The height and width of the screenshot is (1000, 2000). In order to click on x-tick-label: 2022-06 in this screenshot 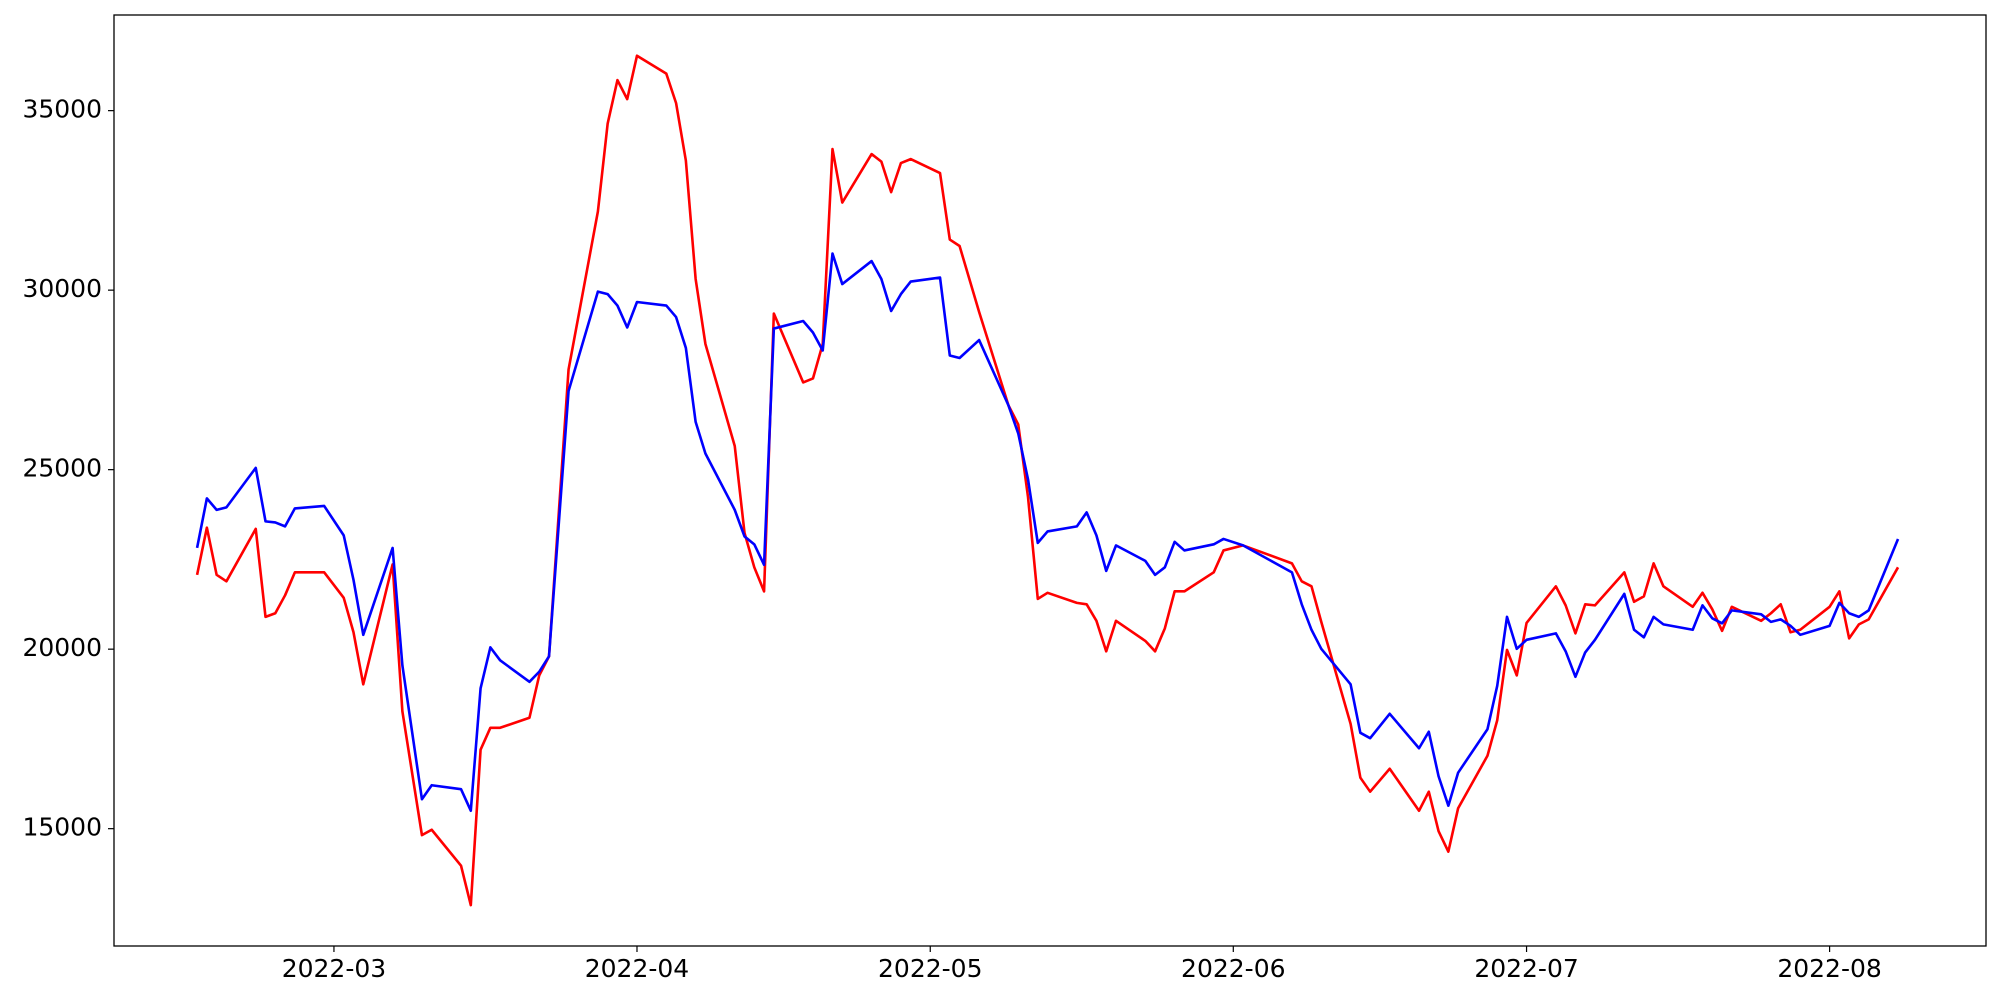, I will do `click(1233, 968)`.